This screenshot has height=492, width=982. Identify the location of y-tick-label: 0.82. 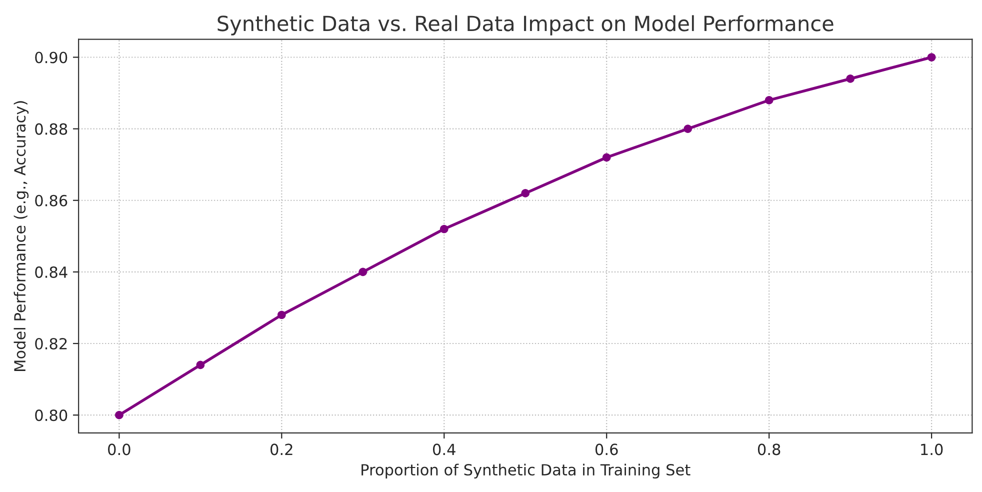
(51, 344).